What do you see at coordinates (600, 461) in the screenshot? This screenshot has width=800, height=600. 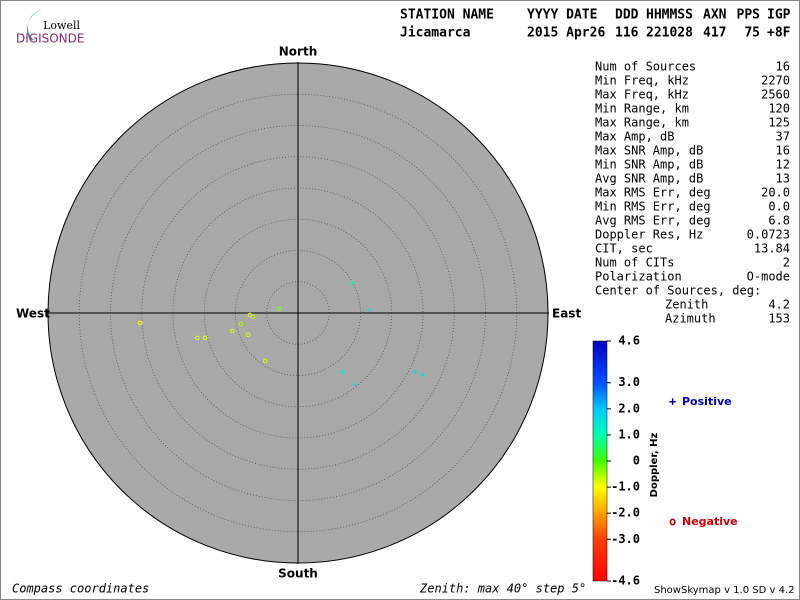 I see `colorbar` at bounding box center [600, 461].